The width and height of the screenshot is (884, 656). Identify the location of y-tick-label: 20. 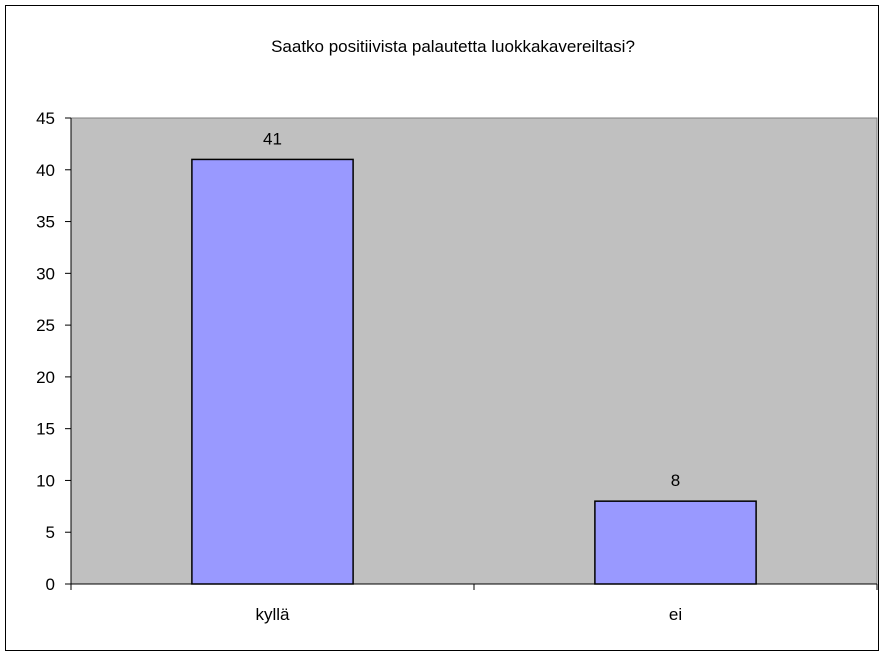
(45, 377).